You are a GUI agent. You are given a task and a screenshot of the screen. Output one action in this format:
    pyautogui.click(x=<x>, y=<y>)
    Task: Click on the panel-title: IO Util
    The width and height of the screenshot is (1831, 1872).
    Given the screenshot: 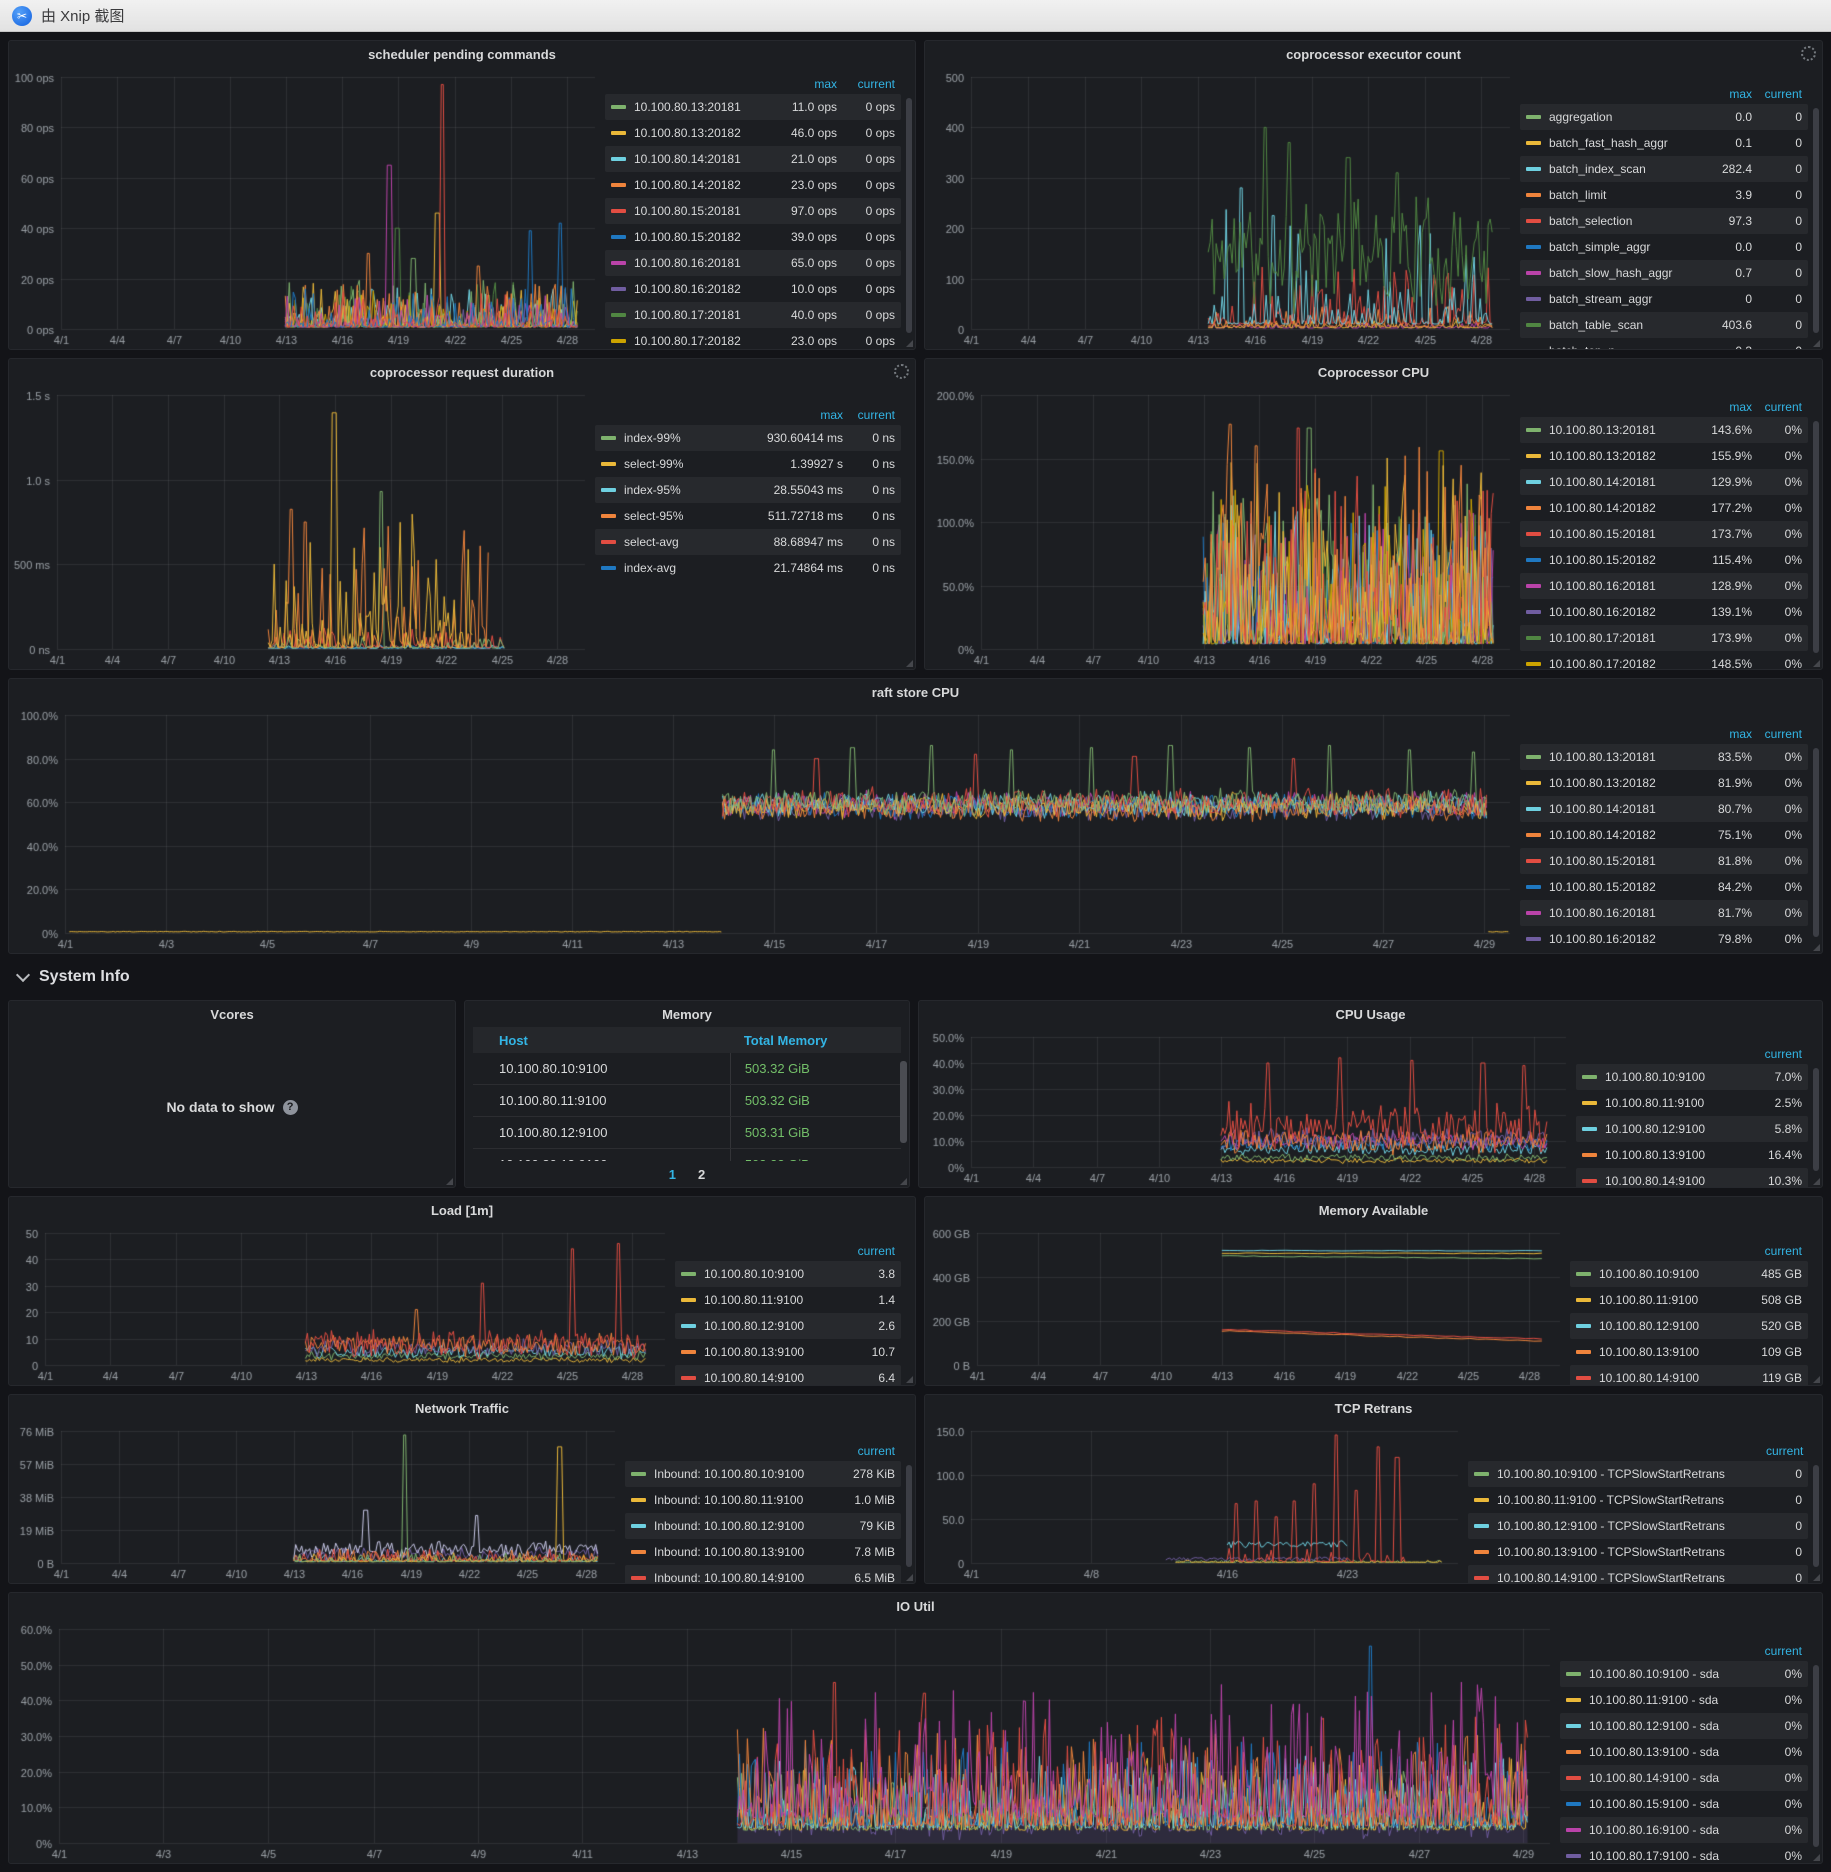 What is the action you would take?
    pyautogui.click(x=915, y=1606)
    